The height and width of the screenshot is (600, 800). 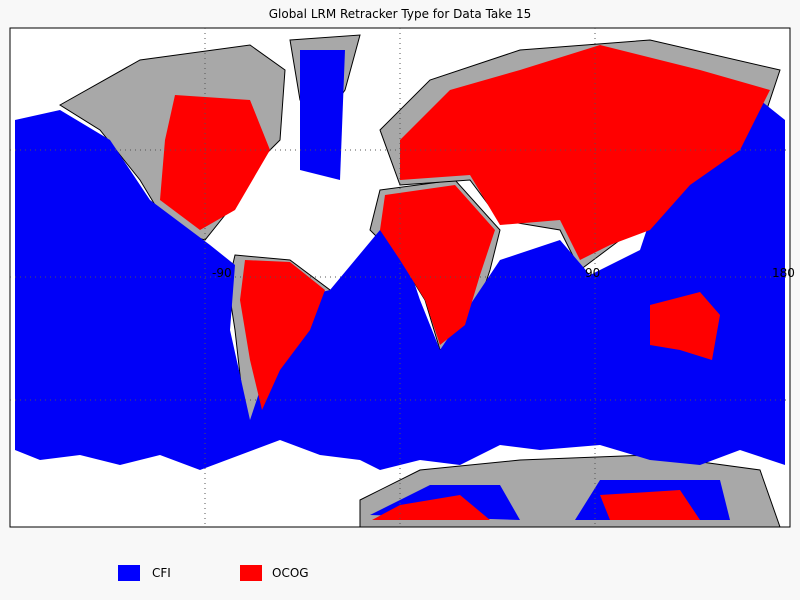 I want to click on legend-label: OCOG, so click(x=290, y=573).